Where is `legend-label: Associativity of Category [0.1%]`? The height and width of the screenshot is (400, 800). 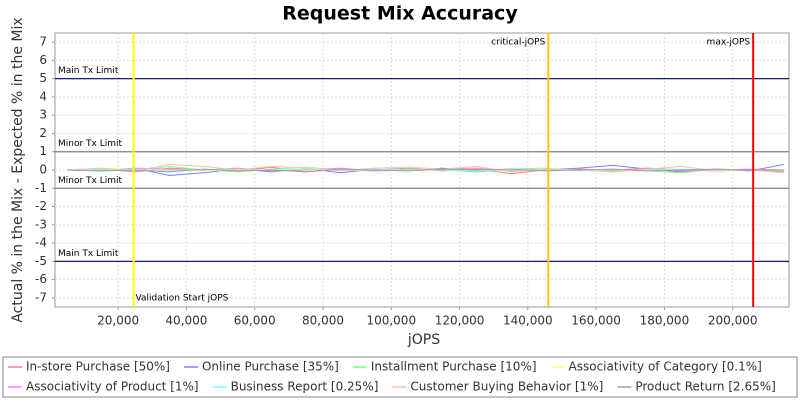
legend-label: Associativity of Category [0.1%] is located at coordinates (665, 367).